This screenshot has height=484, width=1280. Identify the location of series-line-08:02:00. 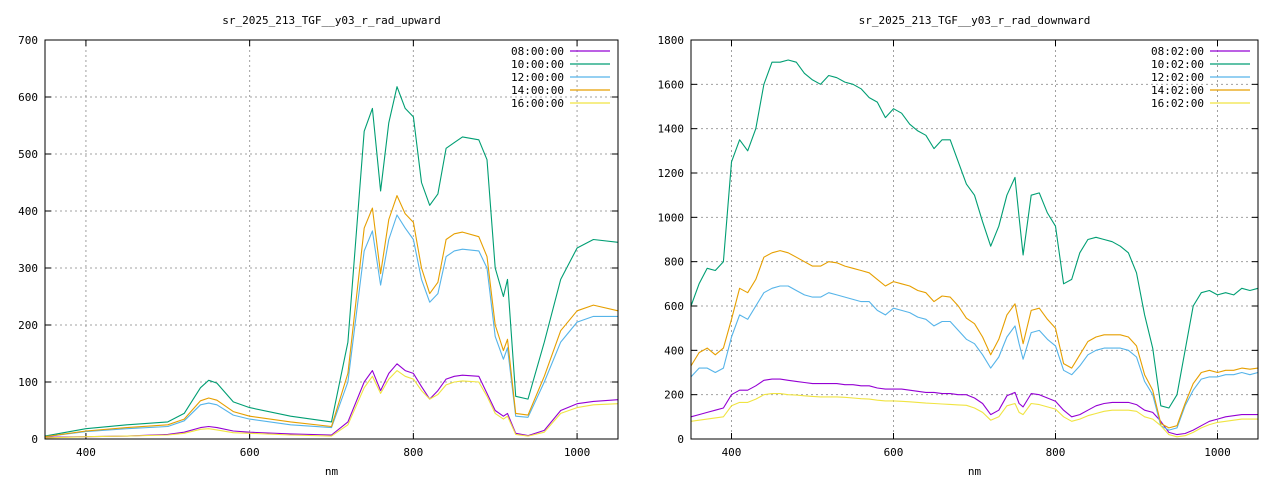
(974, 407).